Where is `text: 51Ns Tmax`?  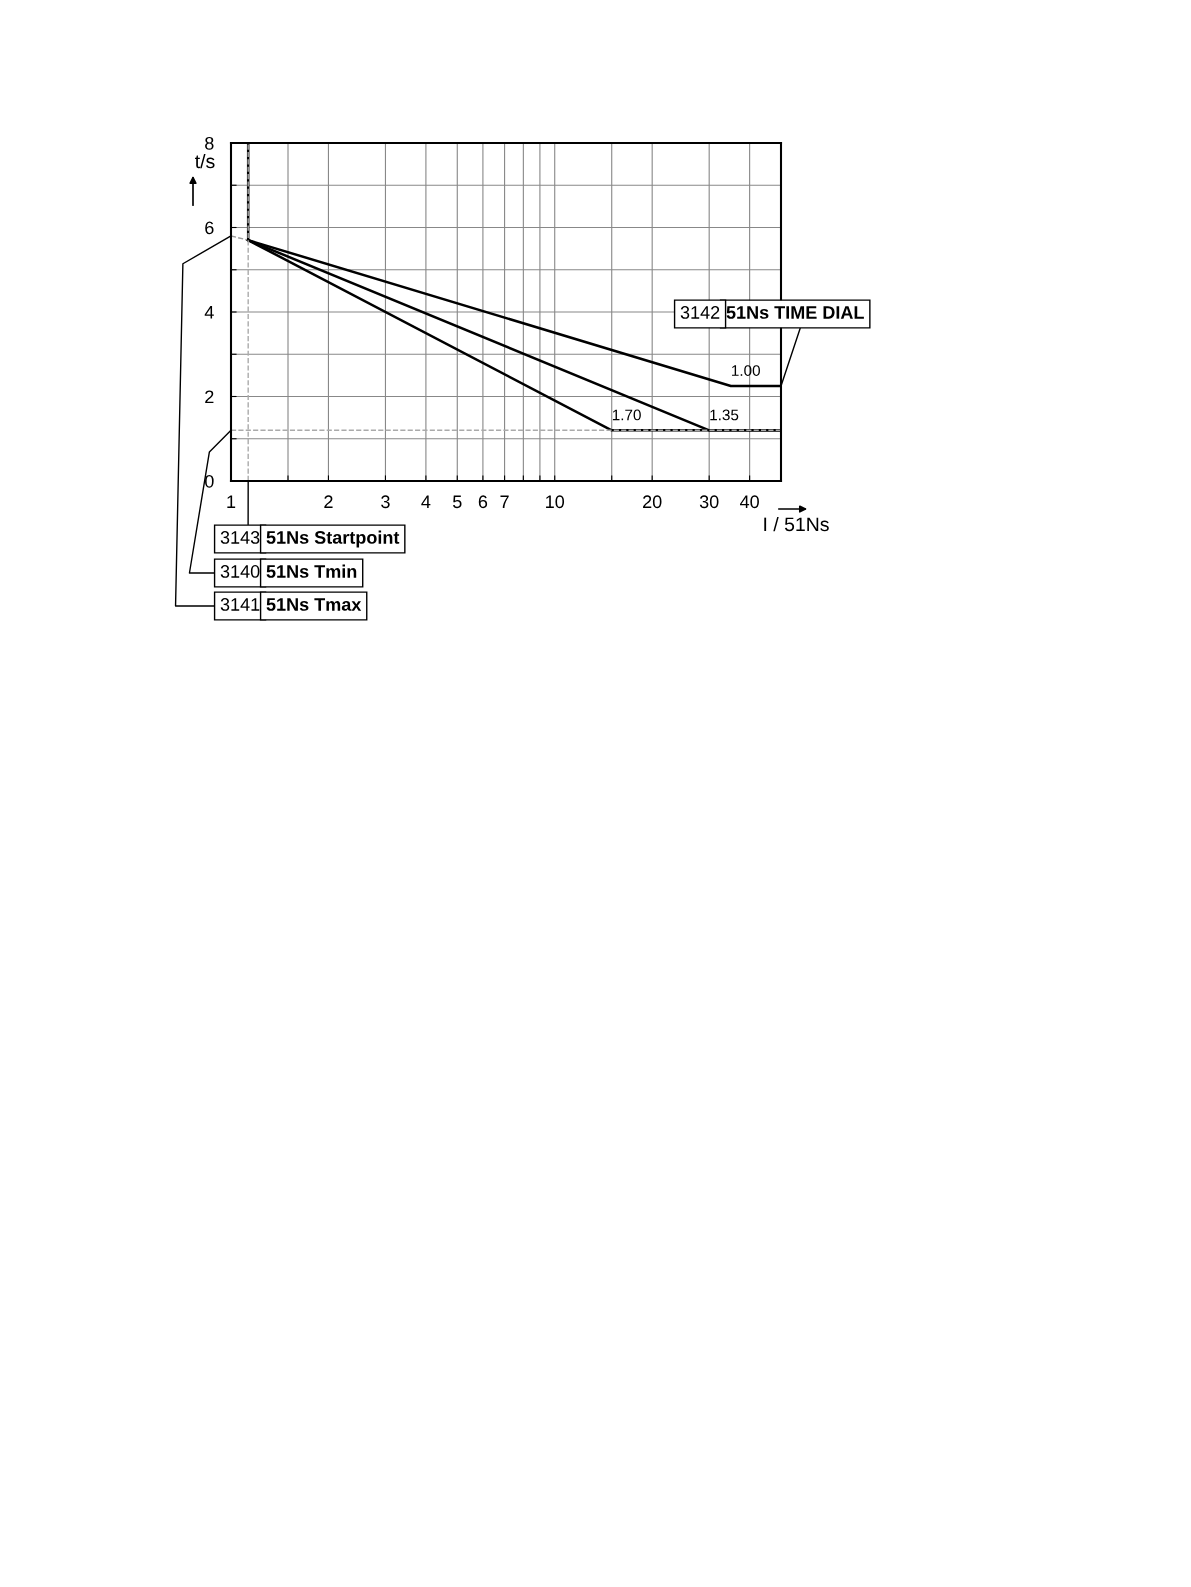 text: 51Ns Tmax is located at coordinates (314, 604).